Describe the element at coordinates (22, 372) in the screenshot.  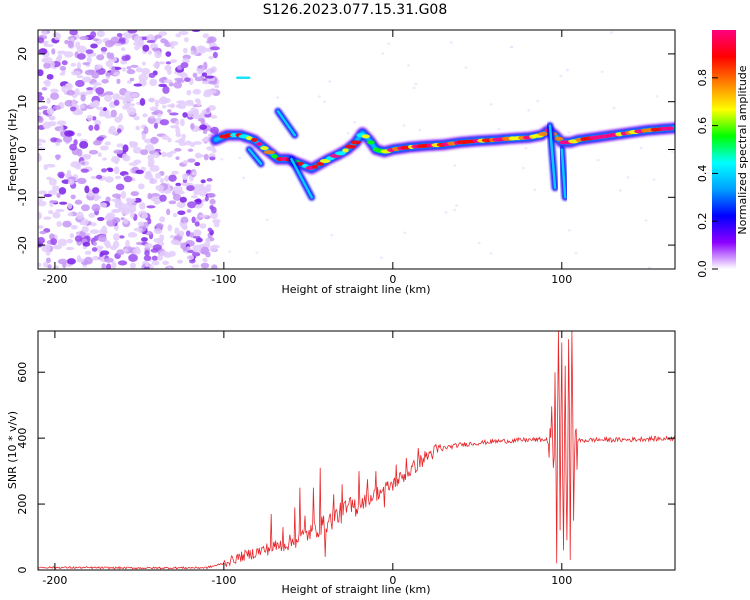
I see `y-tick-label: 600` at that location.